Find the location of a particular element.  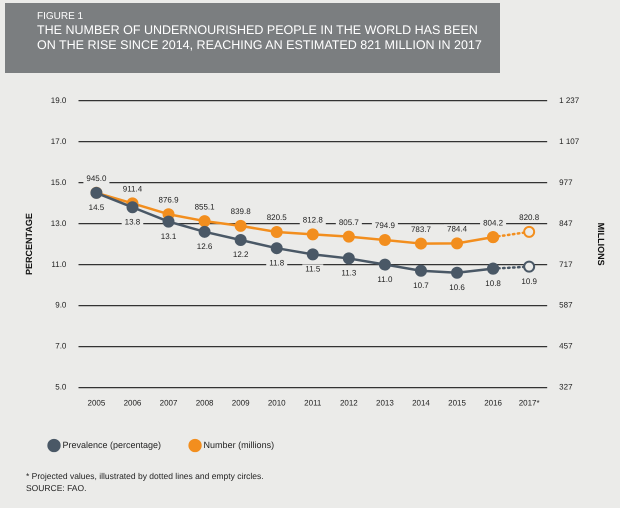

data-label: 820.8 is located at coordinates (529, 217).